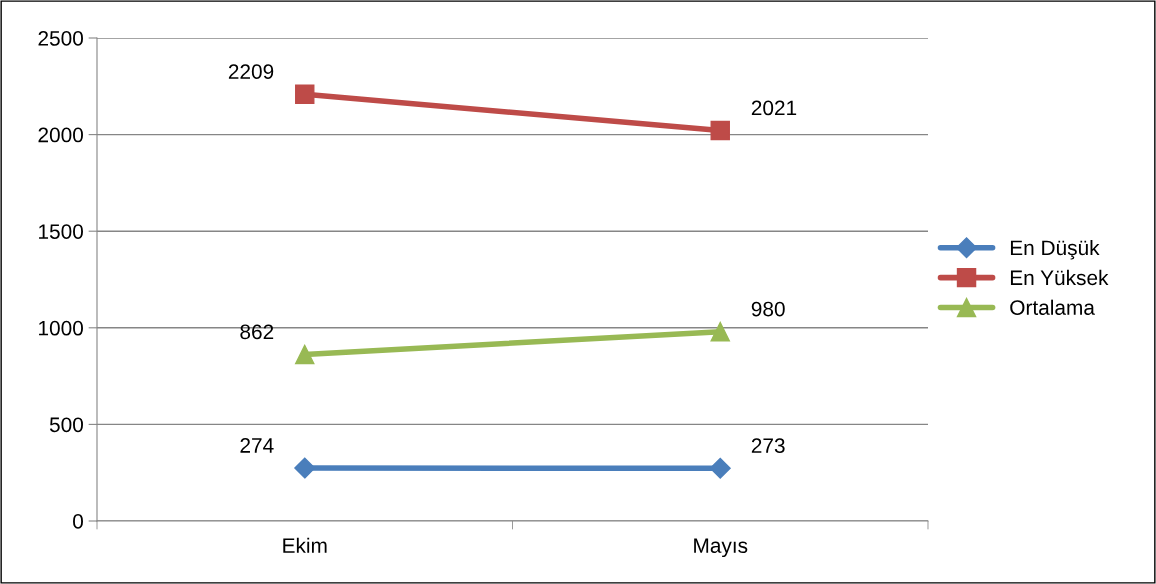 The image size is (1156, 584). I want to click on y-tick-label: 1000, so click(61, 328).